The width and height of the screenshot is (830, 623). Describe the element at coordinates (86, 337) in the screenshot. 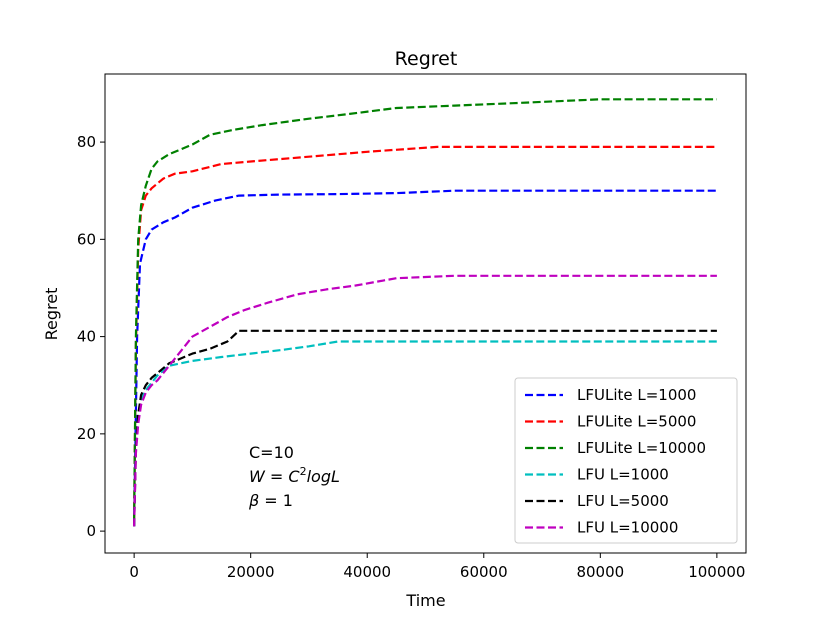

I see `y-tick-label-2: 40` at that location.